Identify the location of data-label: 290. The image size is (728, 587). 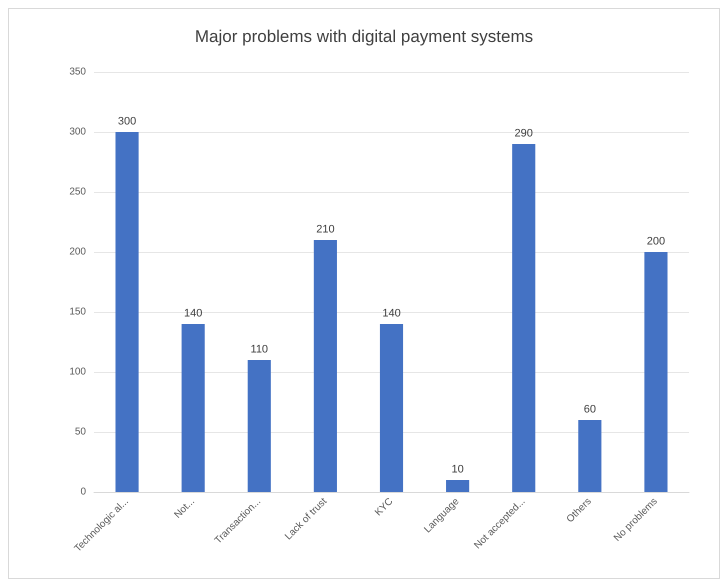
(523, 134).